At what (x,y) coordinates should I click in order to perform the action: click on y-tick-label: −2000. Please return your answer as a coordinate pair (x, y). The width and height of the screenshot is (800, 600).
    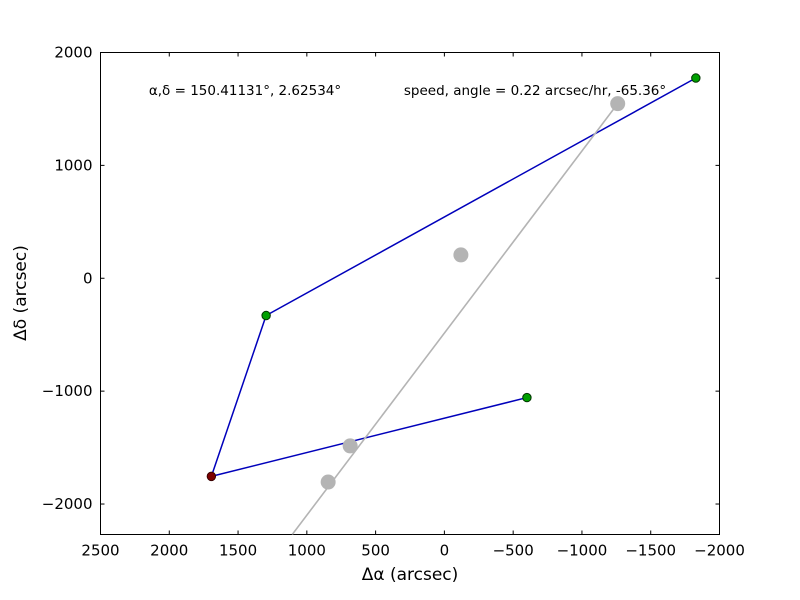
    Looking at the image, I should click on (67, 504).